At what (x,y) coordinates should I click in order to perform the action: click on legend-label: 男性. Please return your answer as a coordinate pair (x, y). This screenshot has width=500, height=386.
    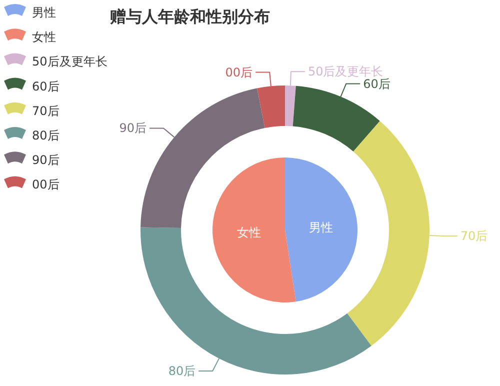
    Looking at the image, I should click on (44, 13).